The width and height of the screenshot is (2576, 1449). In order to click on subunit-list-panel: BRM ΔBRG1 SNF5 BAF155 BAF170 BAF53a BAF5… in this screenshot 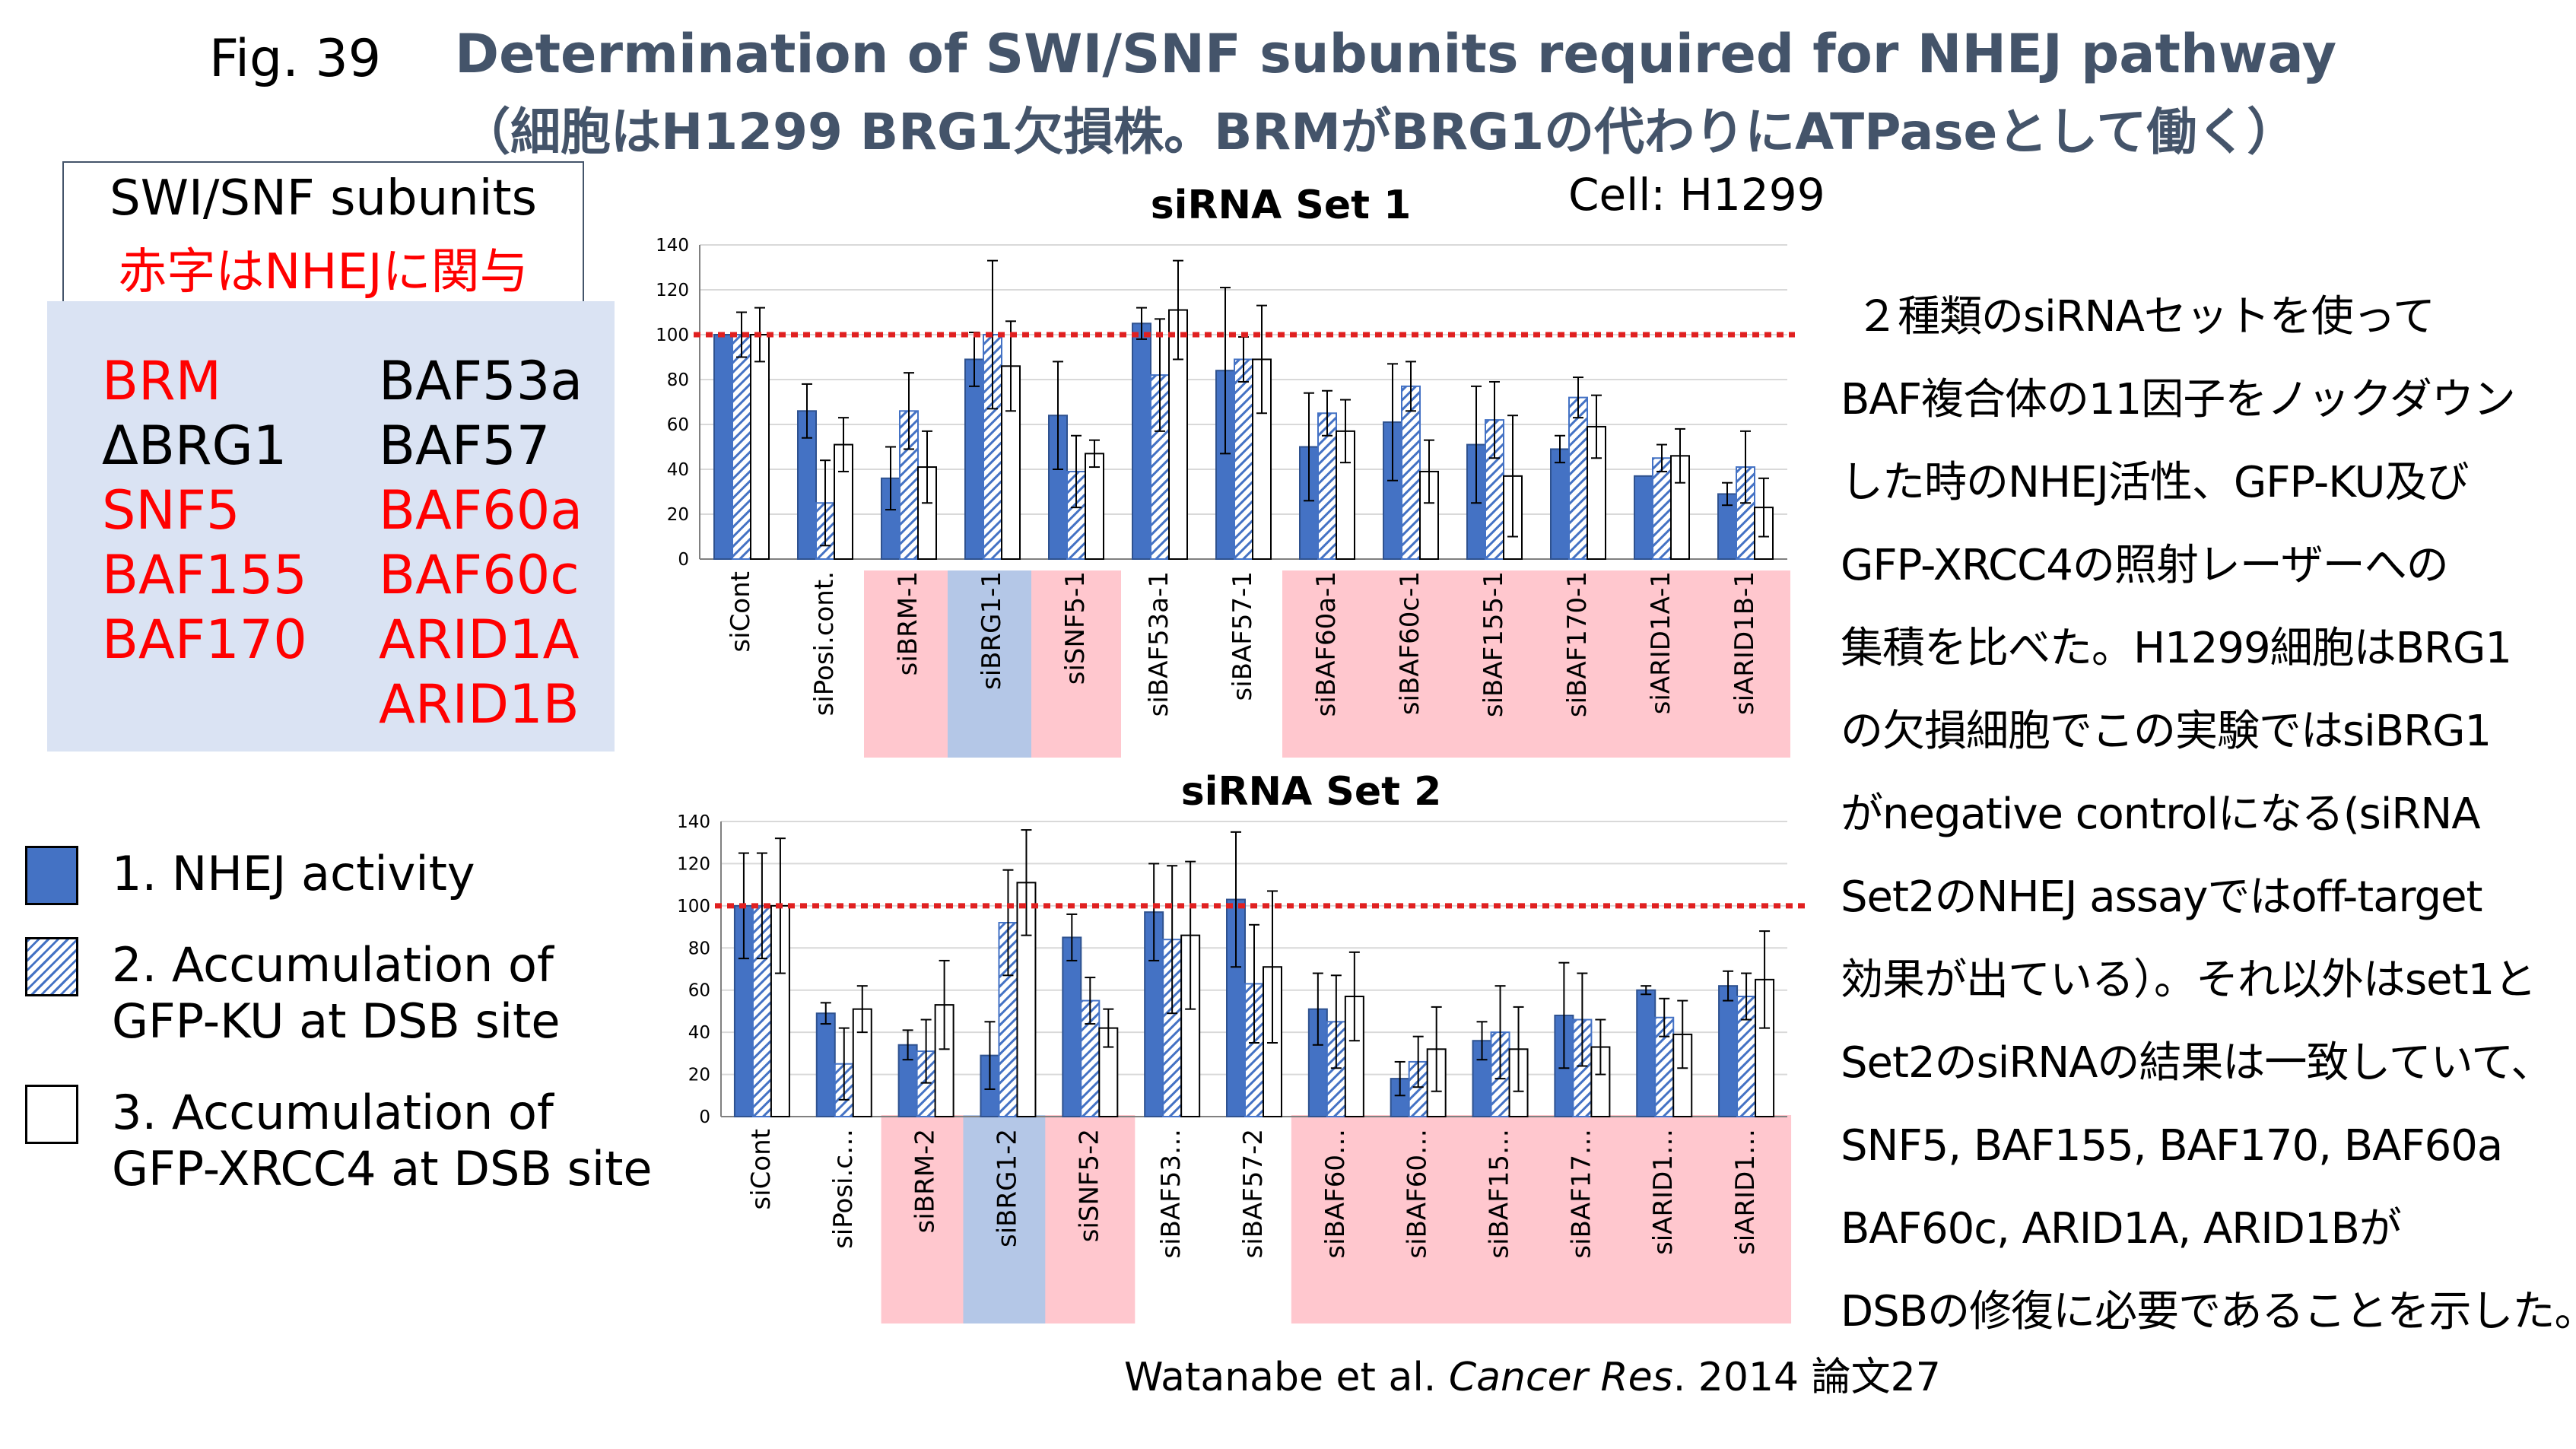, I will do `click(331, 526)`.